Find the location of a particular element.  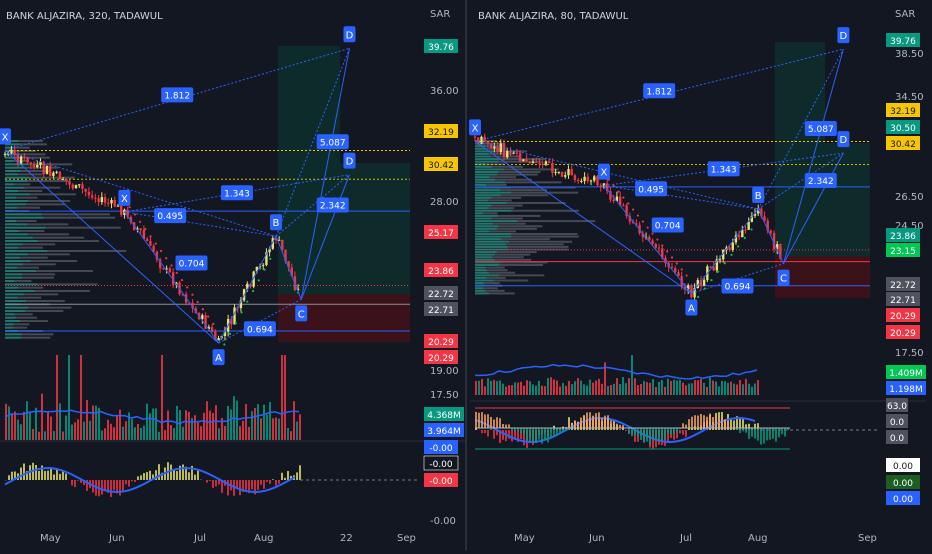

ratio-label: 0.694 is located at coordinates (260, 330).